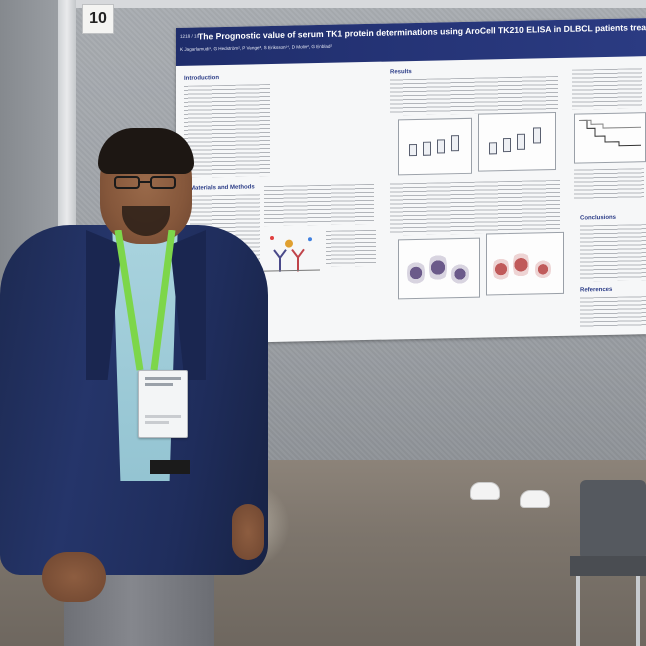 This screenshot has height=646, width=646. I want to click on right-hand, so click(248, 532).